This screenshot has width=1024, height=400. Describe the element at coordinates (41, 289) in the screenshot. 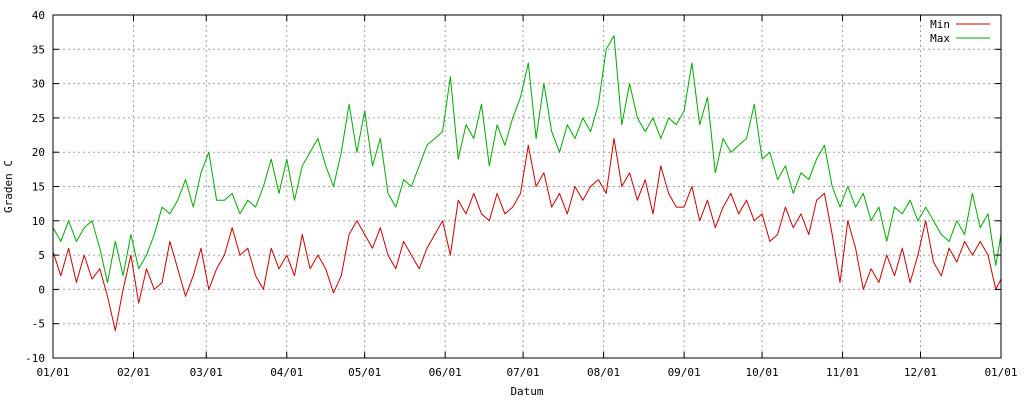

I see `y-tick-label: 0` at that location.